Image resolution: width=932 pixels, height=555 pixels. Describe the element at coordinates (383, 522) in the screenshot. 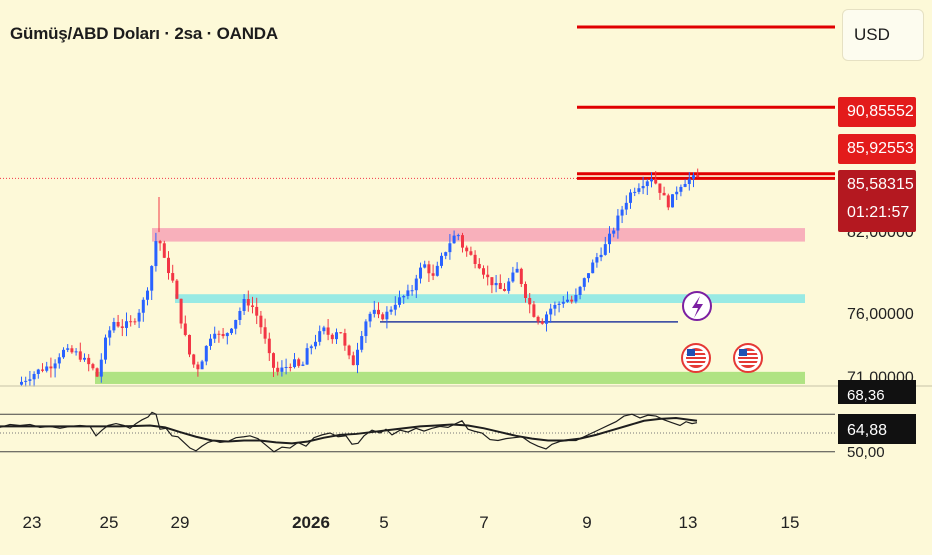

I see `time-tick: 5` at that location.